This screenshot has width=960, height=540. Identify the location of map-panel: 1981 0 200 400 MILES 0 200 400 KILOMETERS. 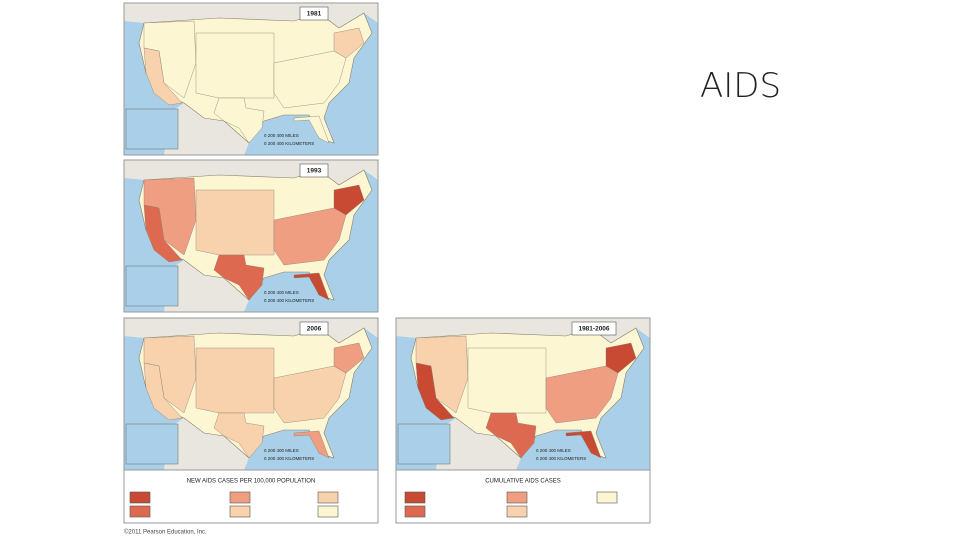
(251, 79).